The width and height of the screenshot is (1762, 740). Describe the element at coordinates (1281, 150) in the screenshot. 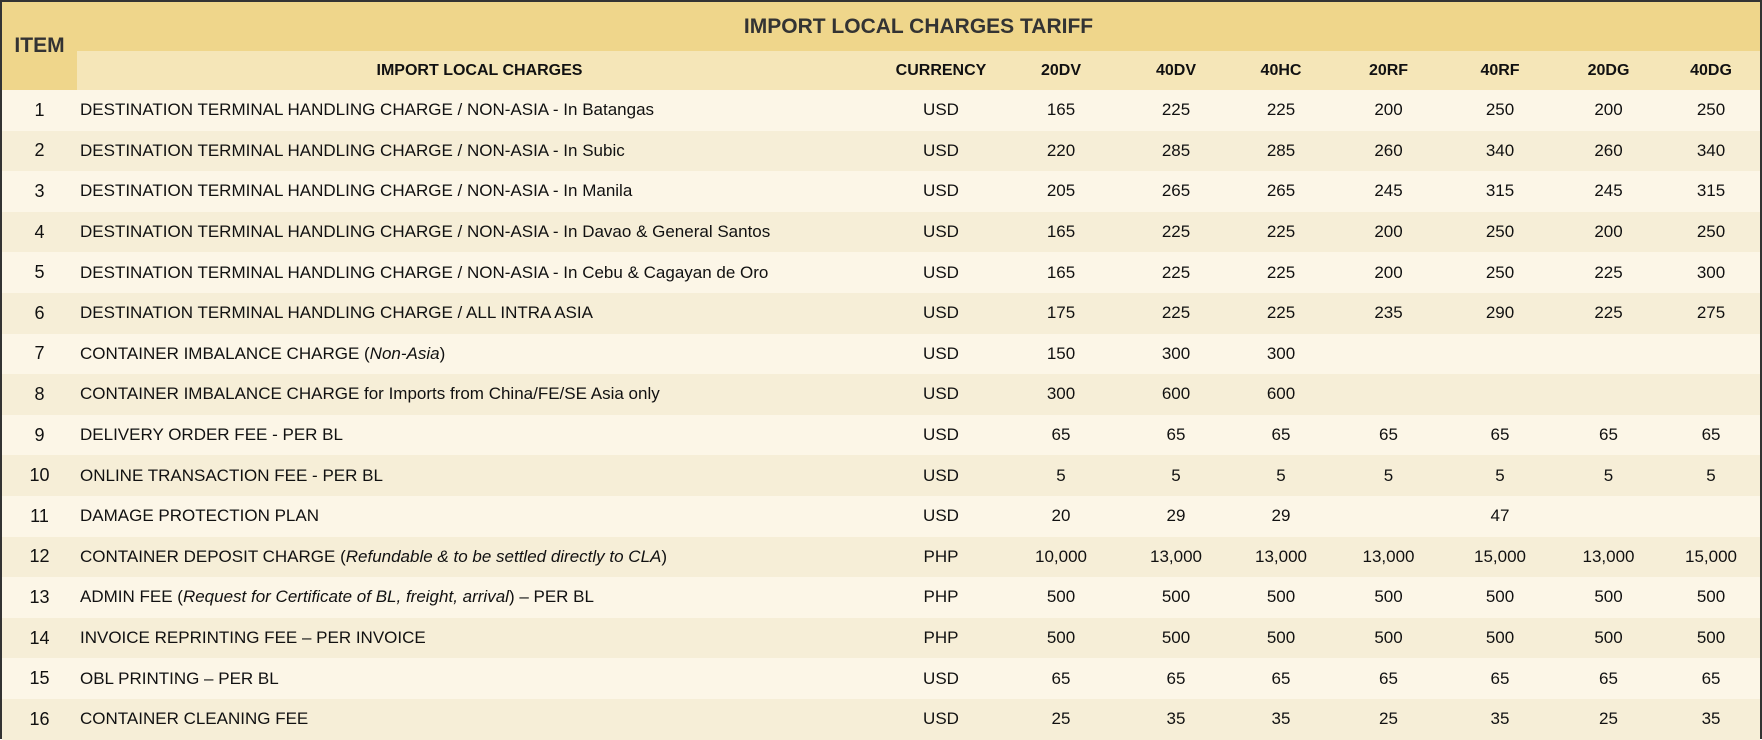

I see `amount-40hc: 285` at that location.